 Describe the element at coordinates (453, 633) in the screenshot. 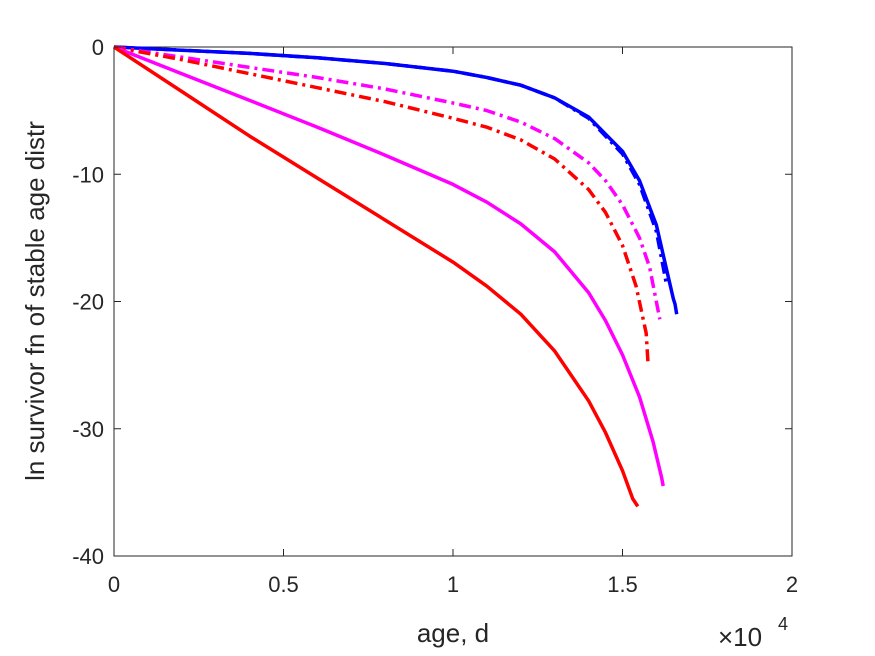

I see `x-axis-label: age, d` at that location.